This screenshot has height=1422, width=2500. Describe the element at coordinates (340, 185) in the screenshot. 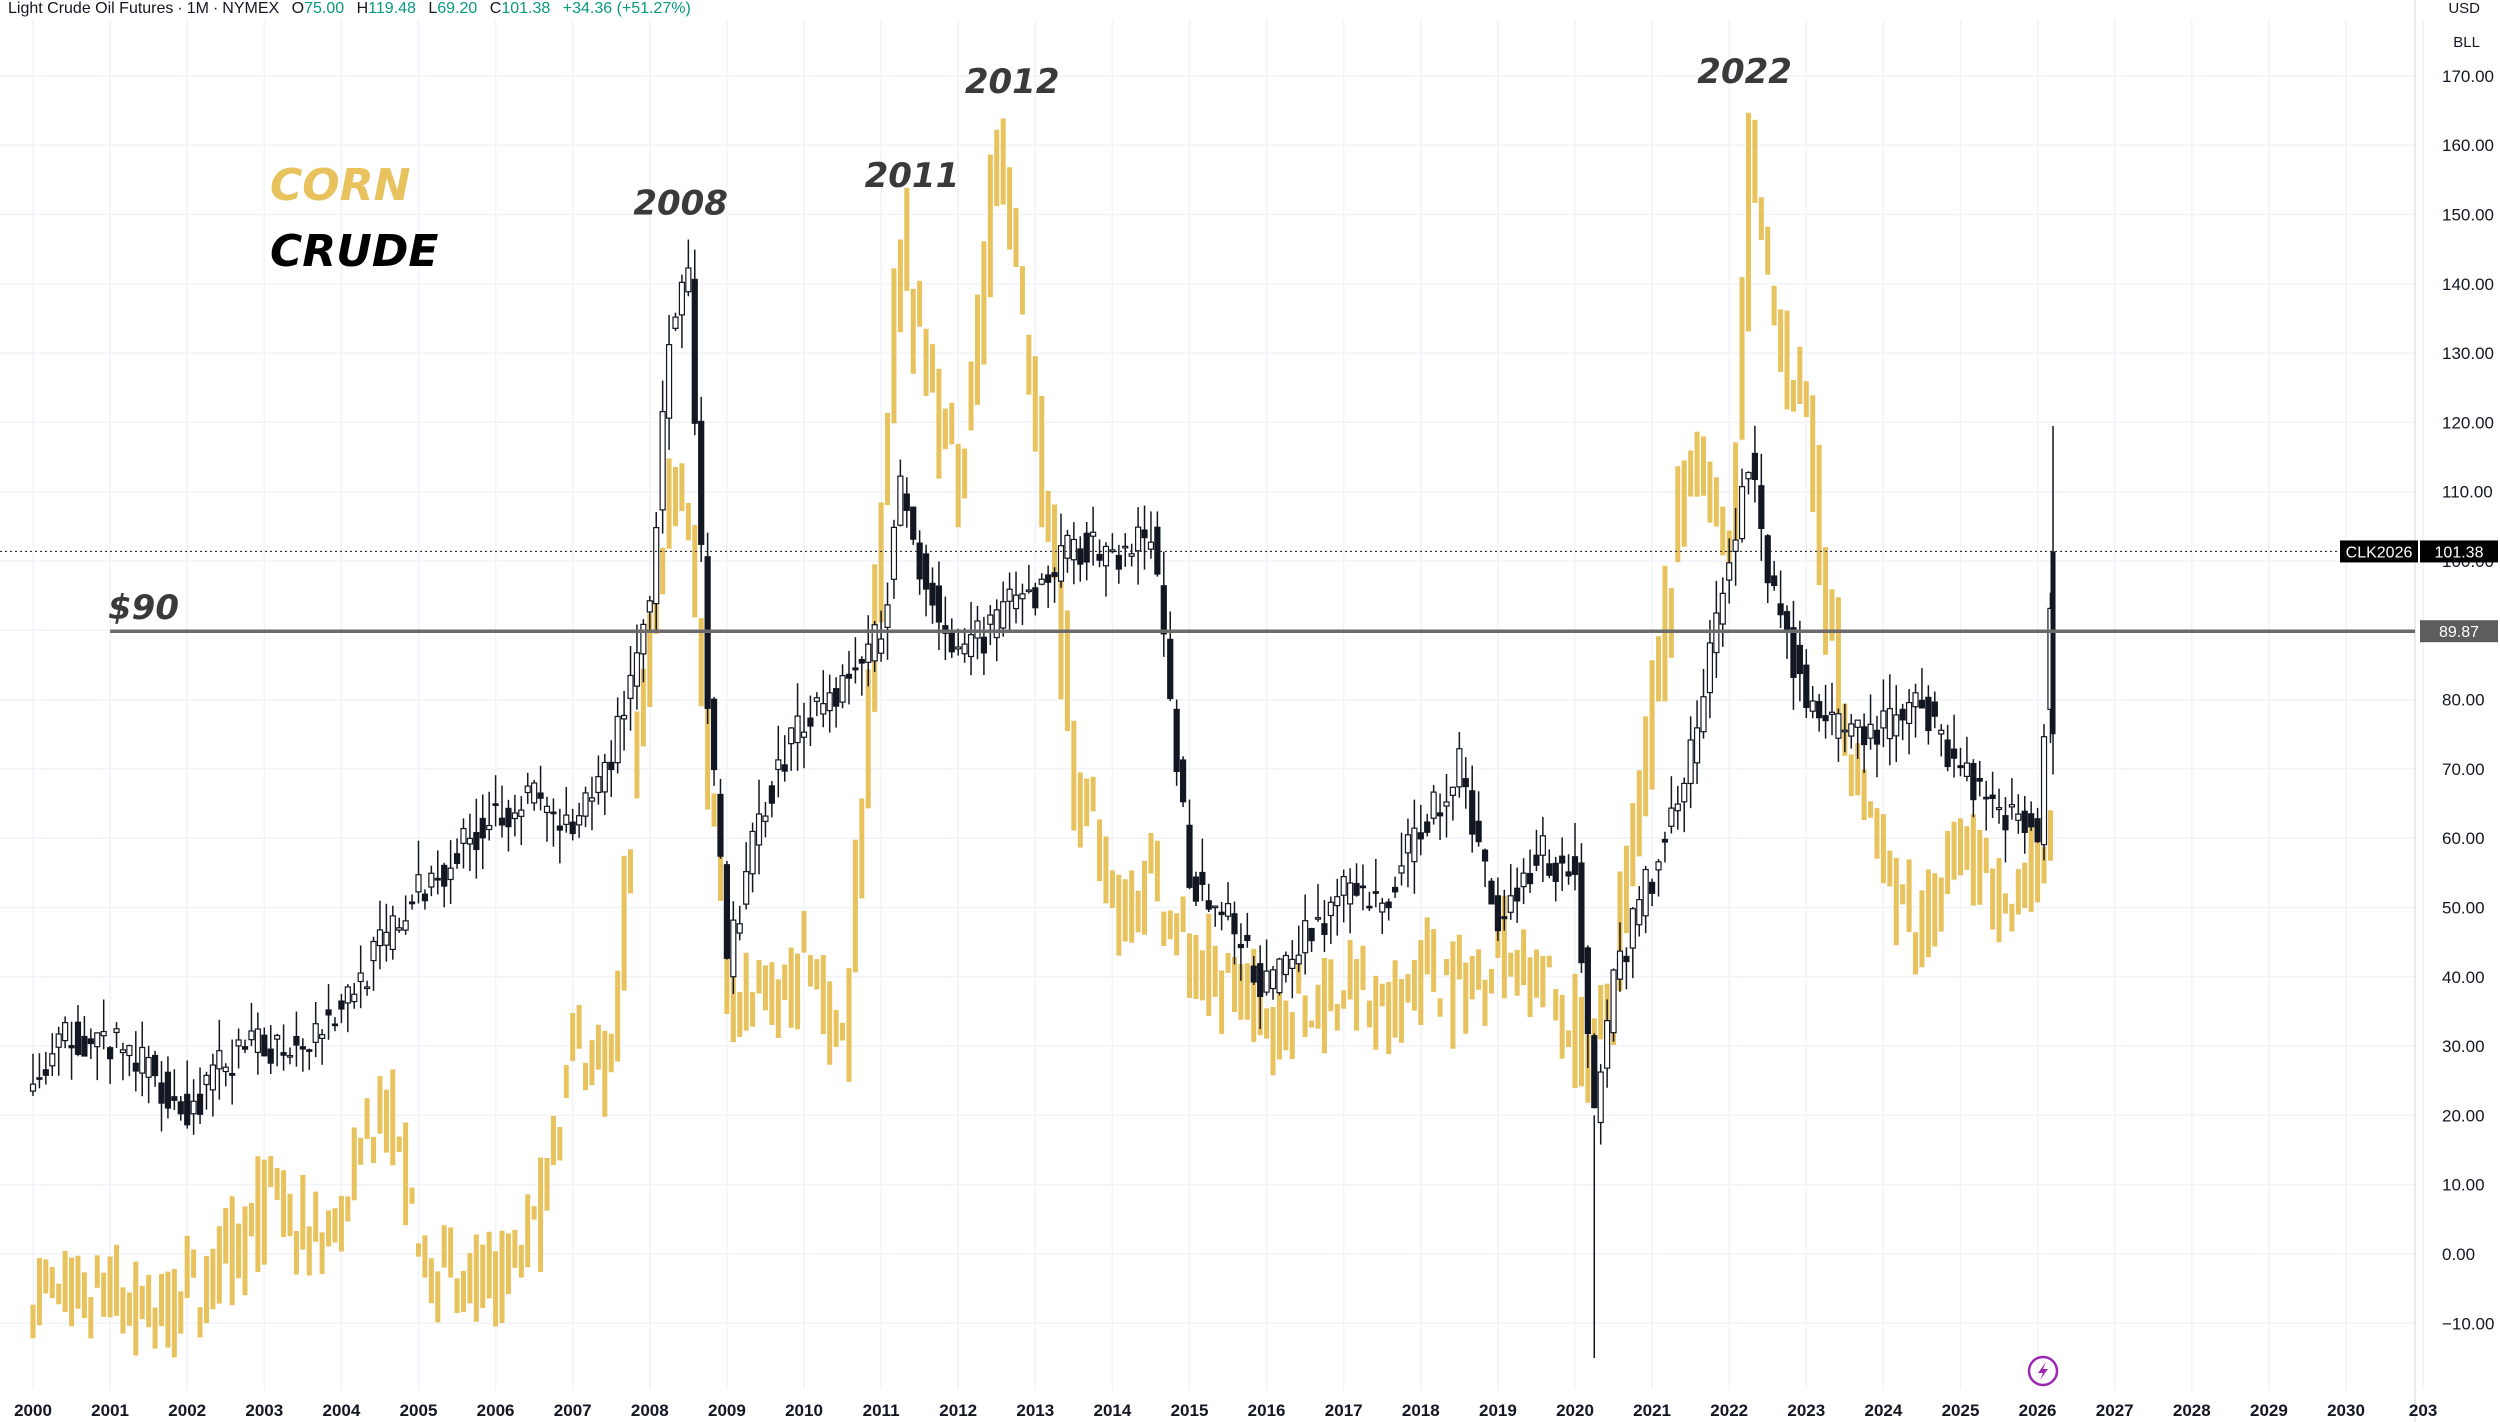

I see `legend-corn: CORN` at that location.